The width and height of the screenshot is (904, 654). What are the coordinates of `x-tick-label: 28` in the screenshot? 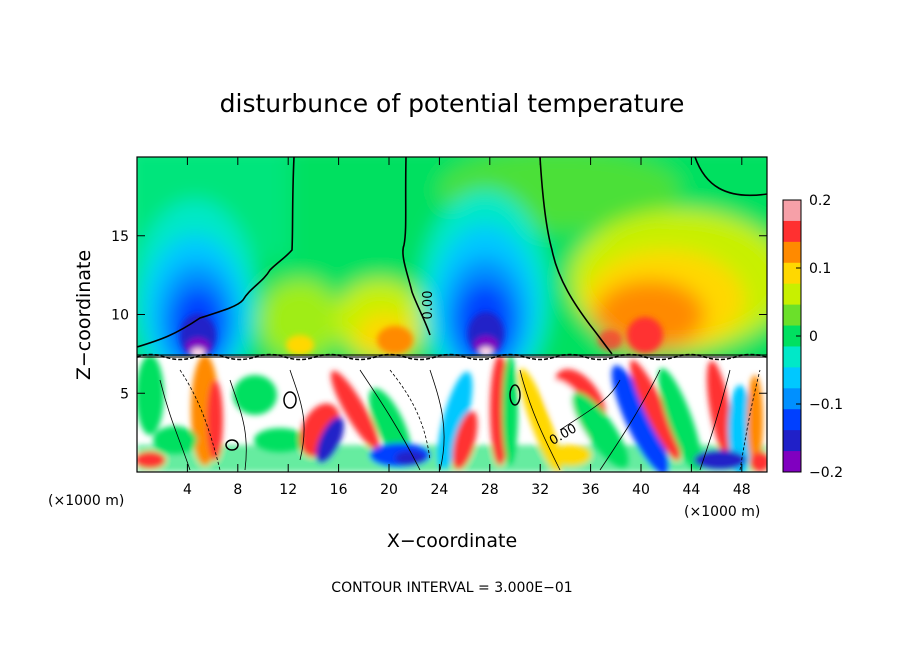 It's located at (490, 490).